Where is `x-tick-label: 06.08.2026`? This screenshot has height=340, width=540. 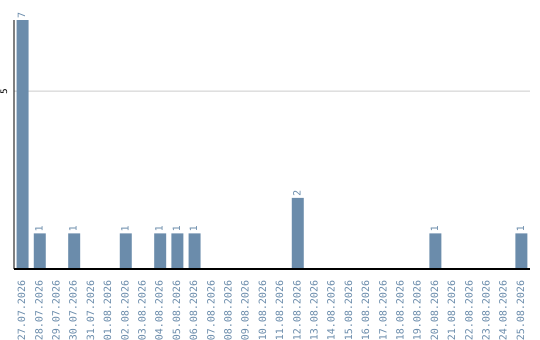 x-tick-label: 06.08.2026 is located at coordinates (194, 310).